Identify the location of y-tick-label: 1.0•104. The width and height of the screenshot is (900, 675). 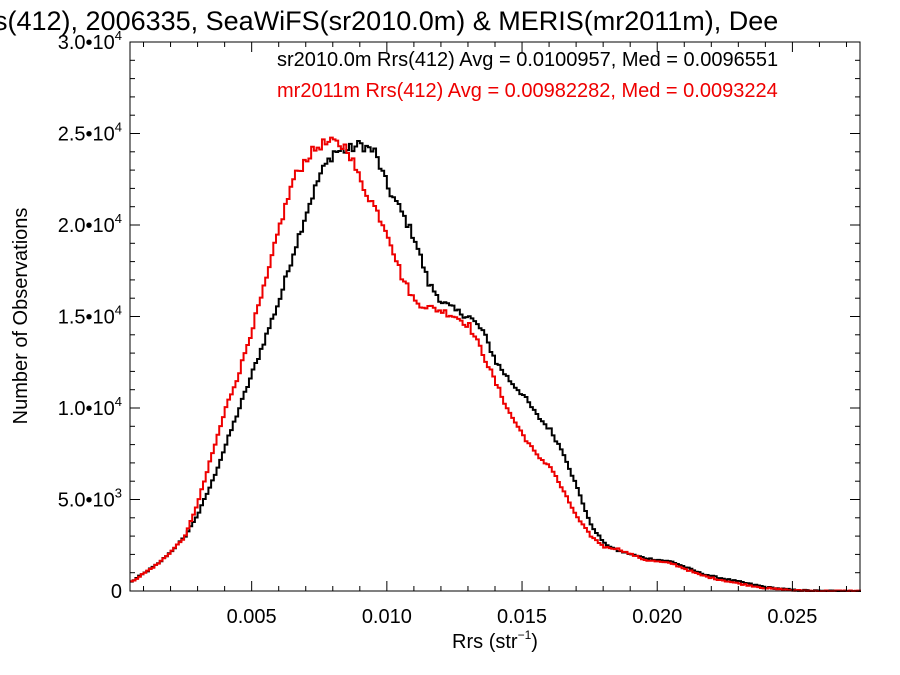
(90, 407).